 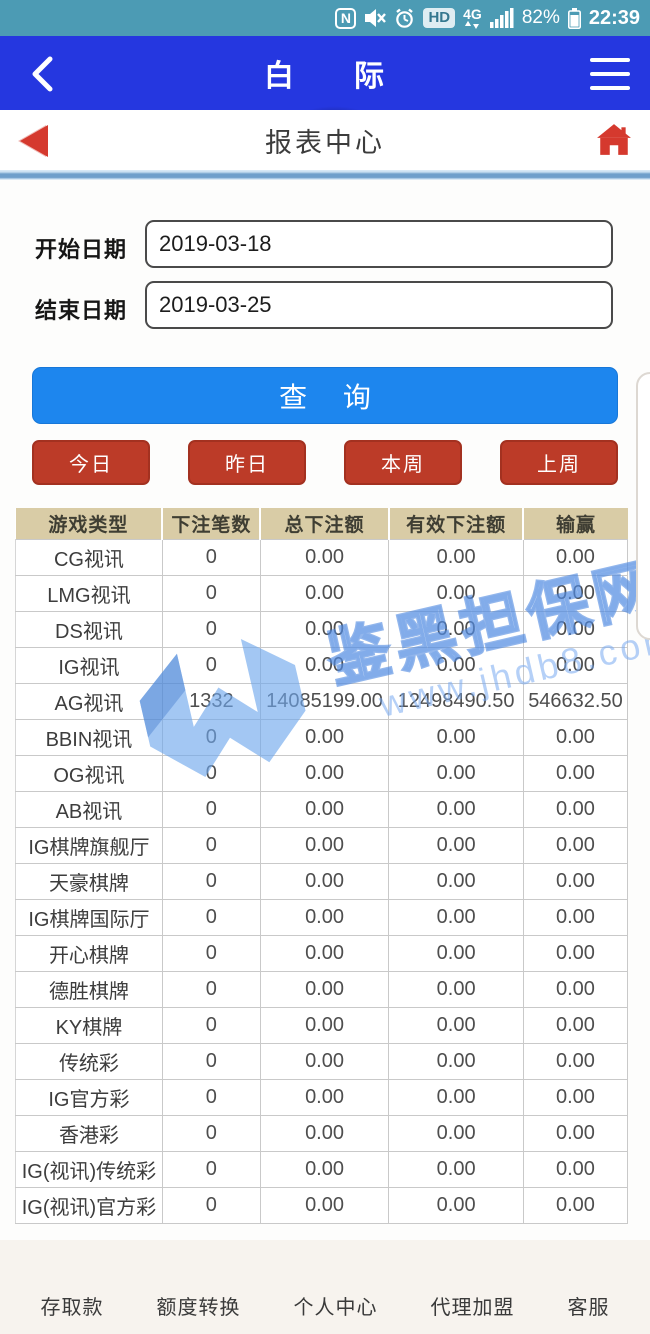 I want to click on table-cell: CG视讯, so click(x=89, y=557).